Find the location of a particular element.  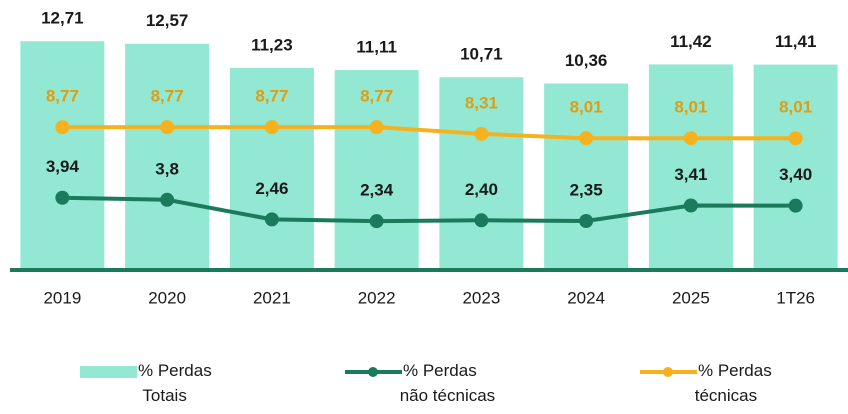

x-tick-label: 2025 is located at coordinates (691, 297).